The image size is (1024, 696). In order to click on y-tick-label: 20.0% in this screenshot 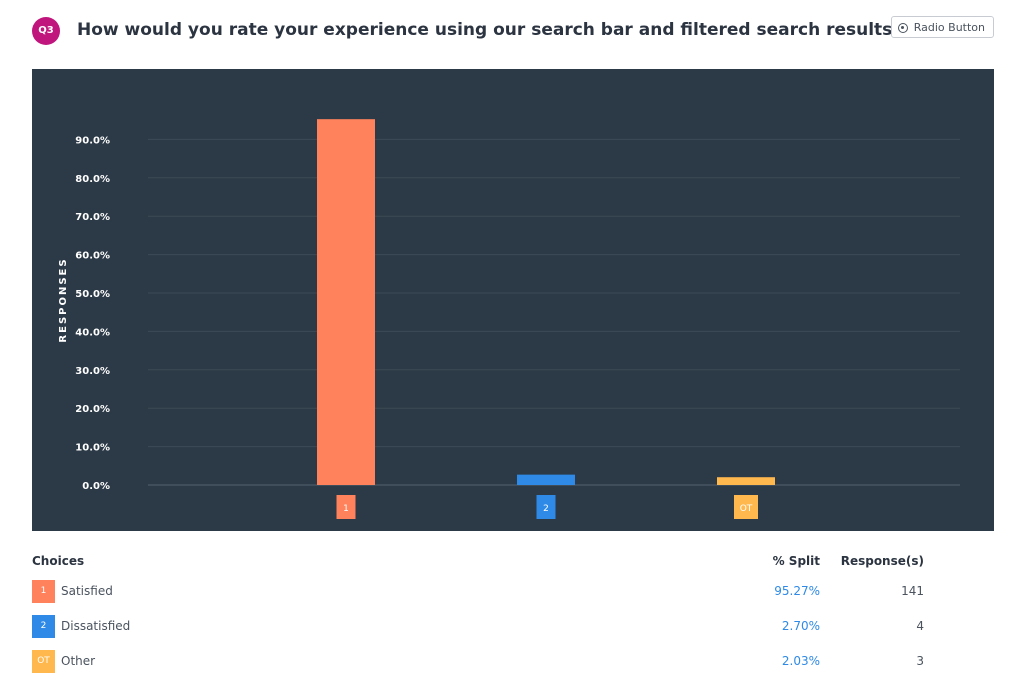, I will do `click(92, 409)`.